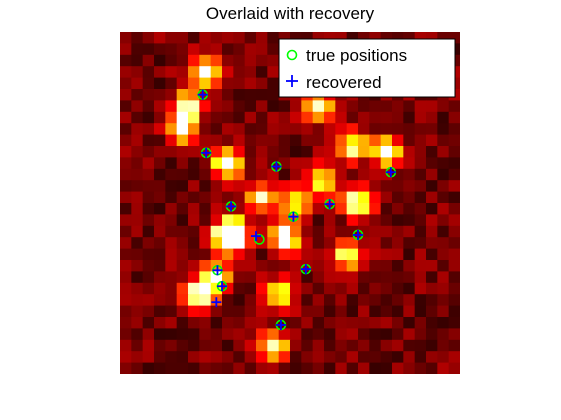 The height and width of the screenshot is (420, 561). What do you see at coordinates (367, 68) in the screenshot?
I see `legend-box` at bounding box center [367, 68].